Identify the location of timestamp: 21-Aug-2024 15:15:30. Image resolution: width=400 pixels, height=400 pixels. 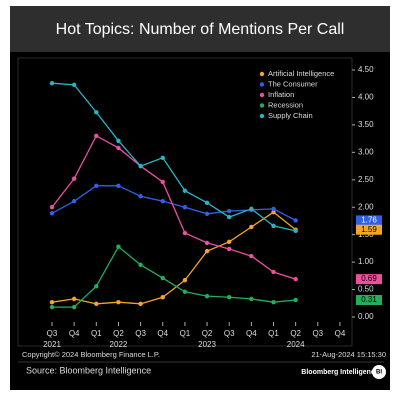
(348, 354).